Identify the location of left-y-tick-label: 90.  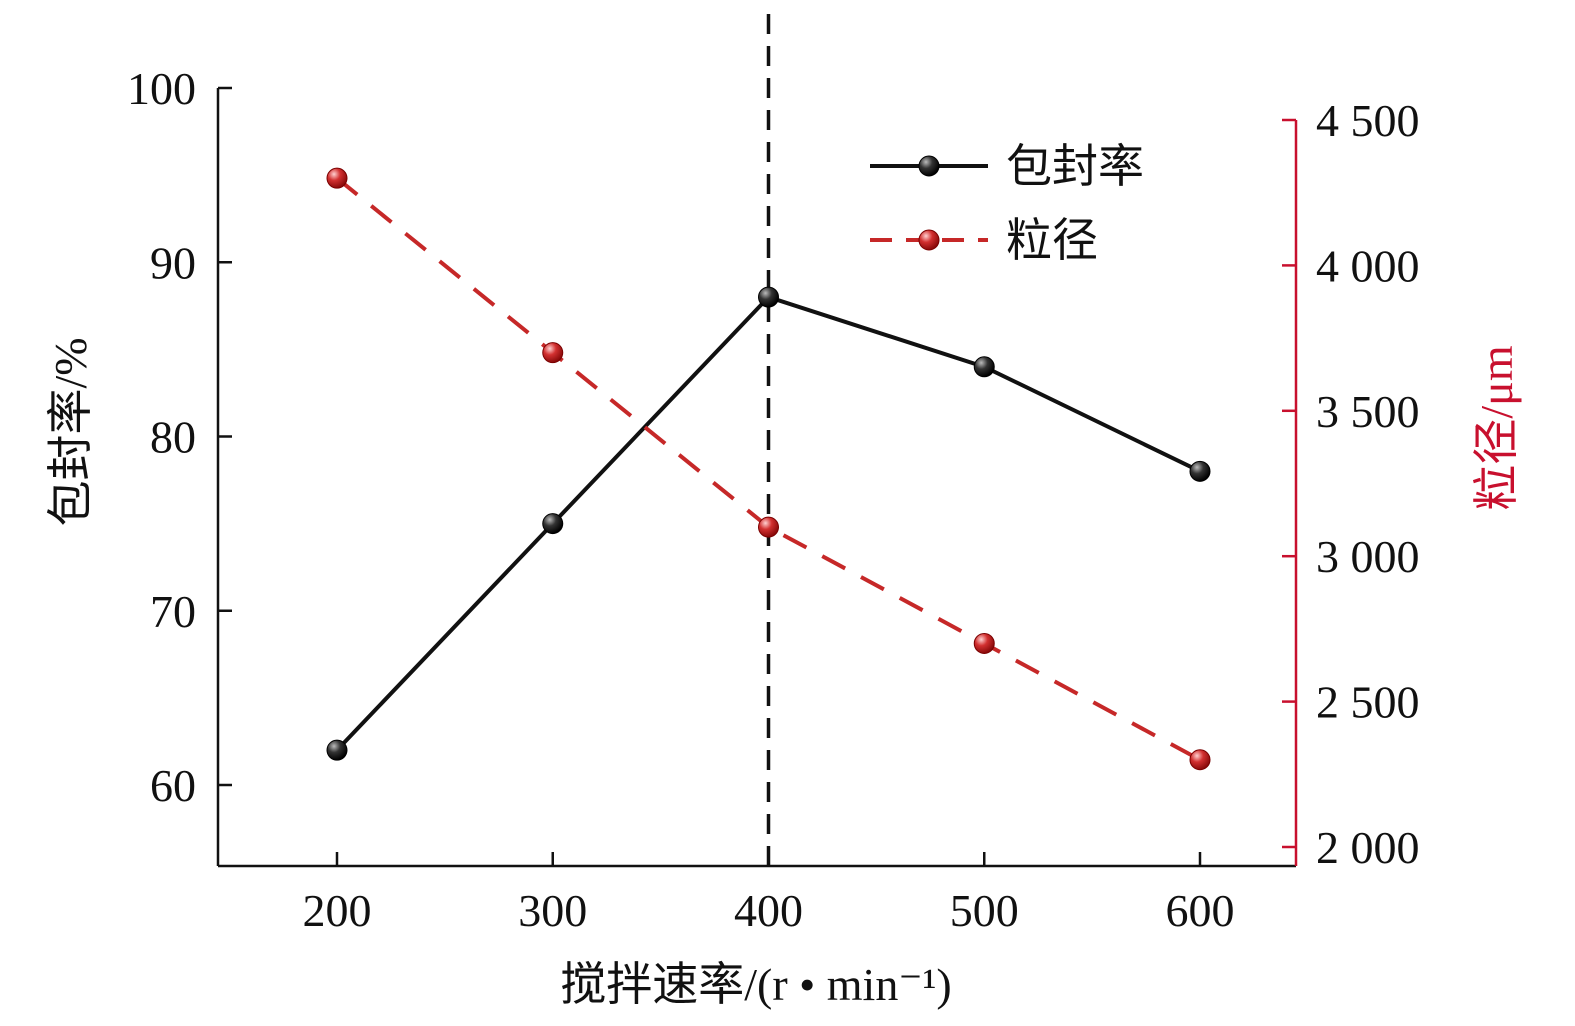
(173, 262).